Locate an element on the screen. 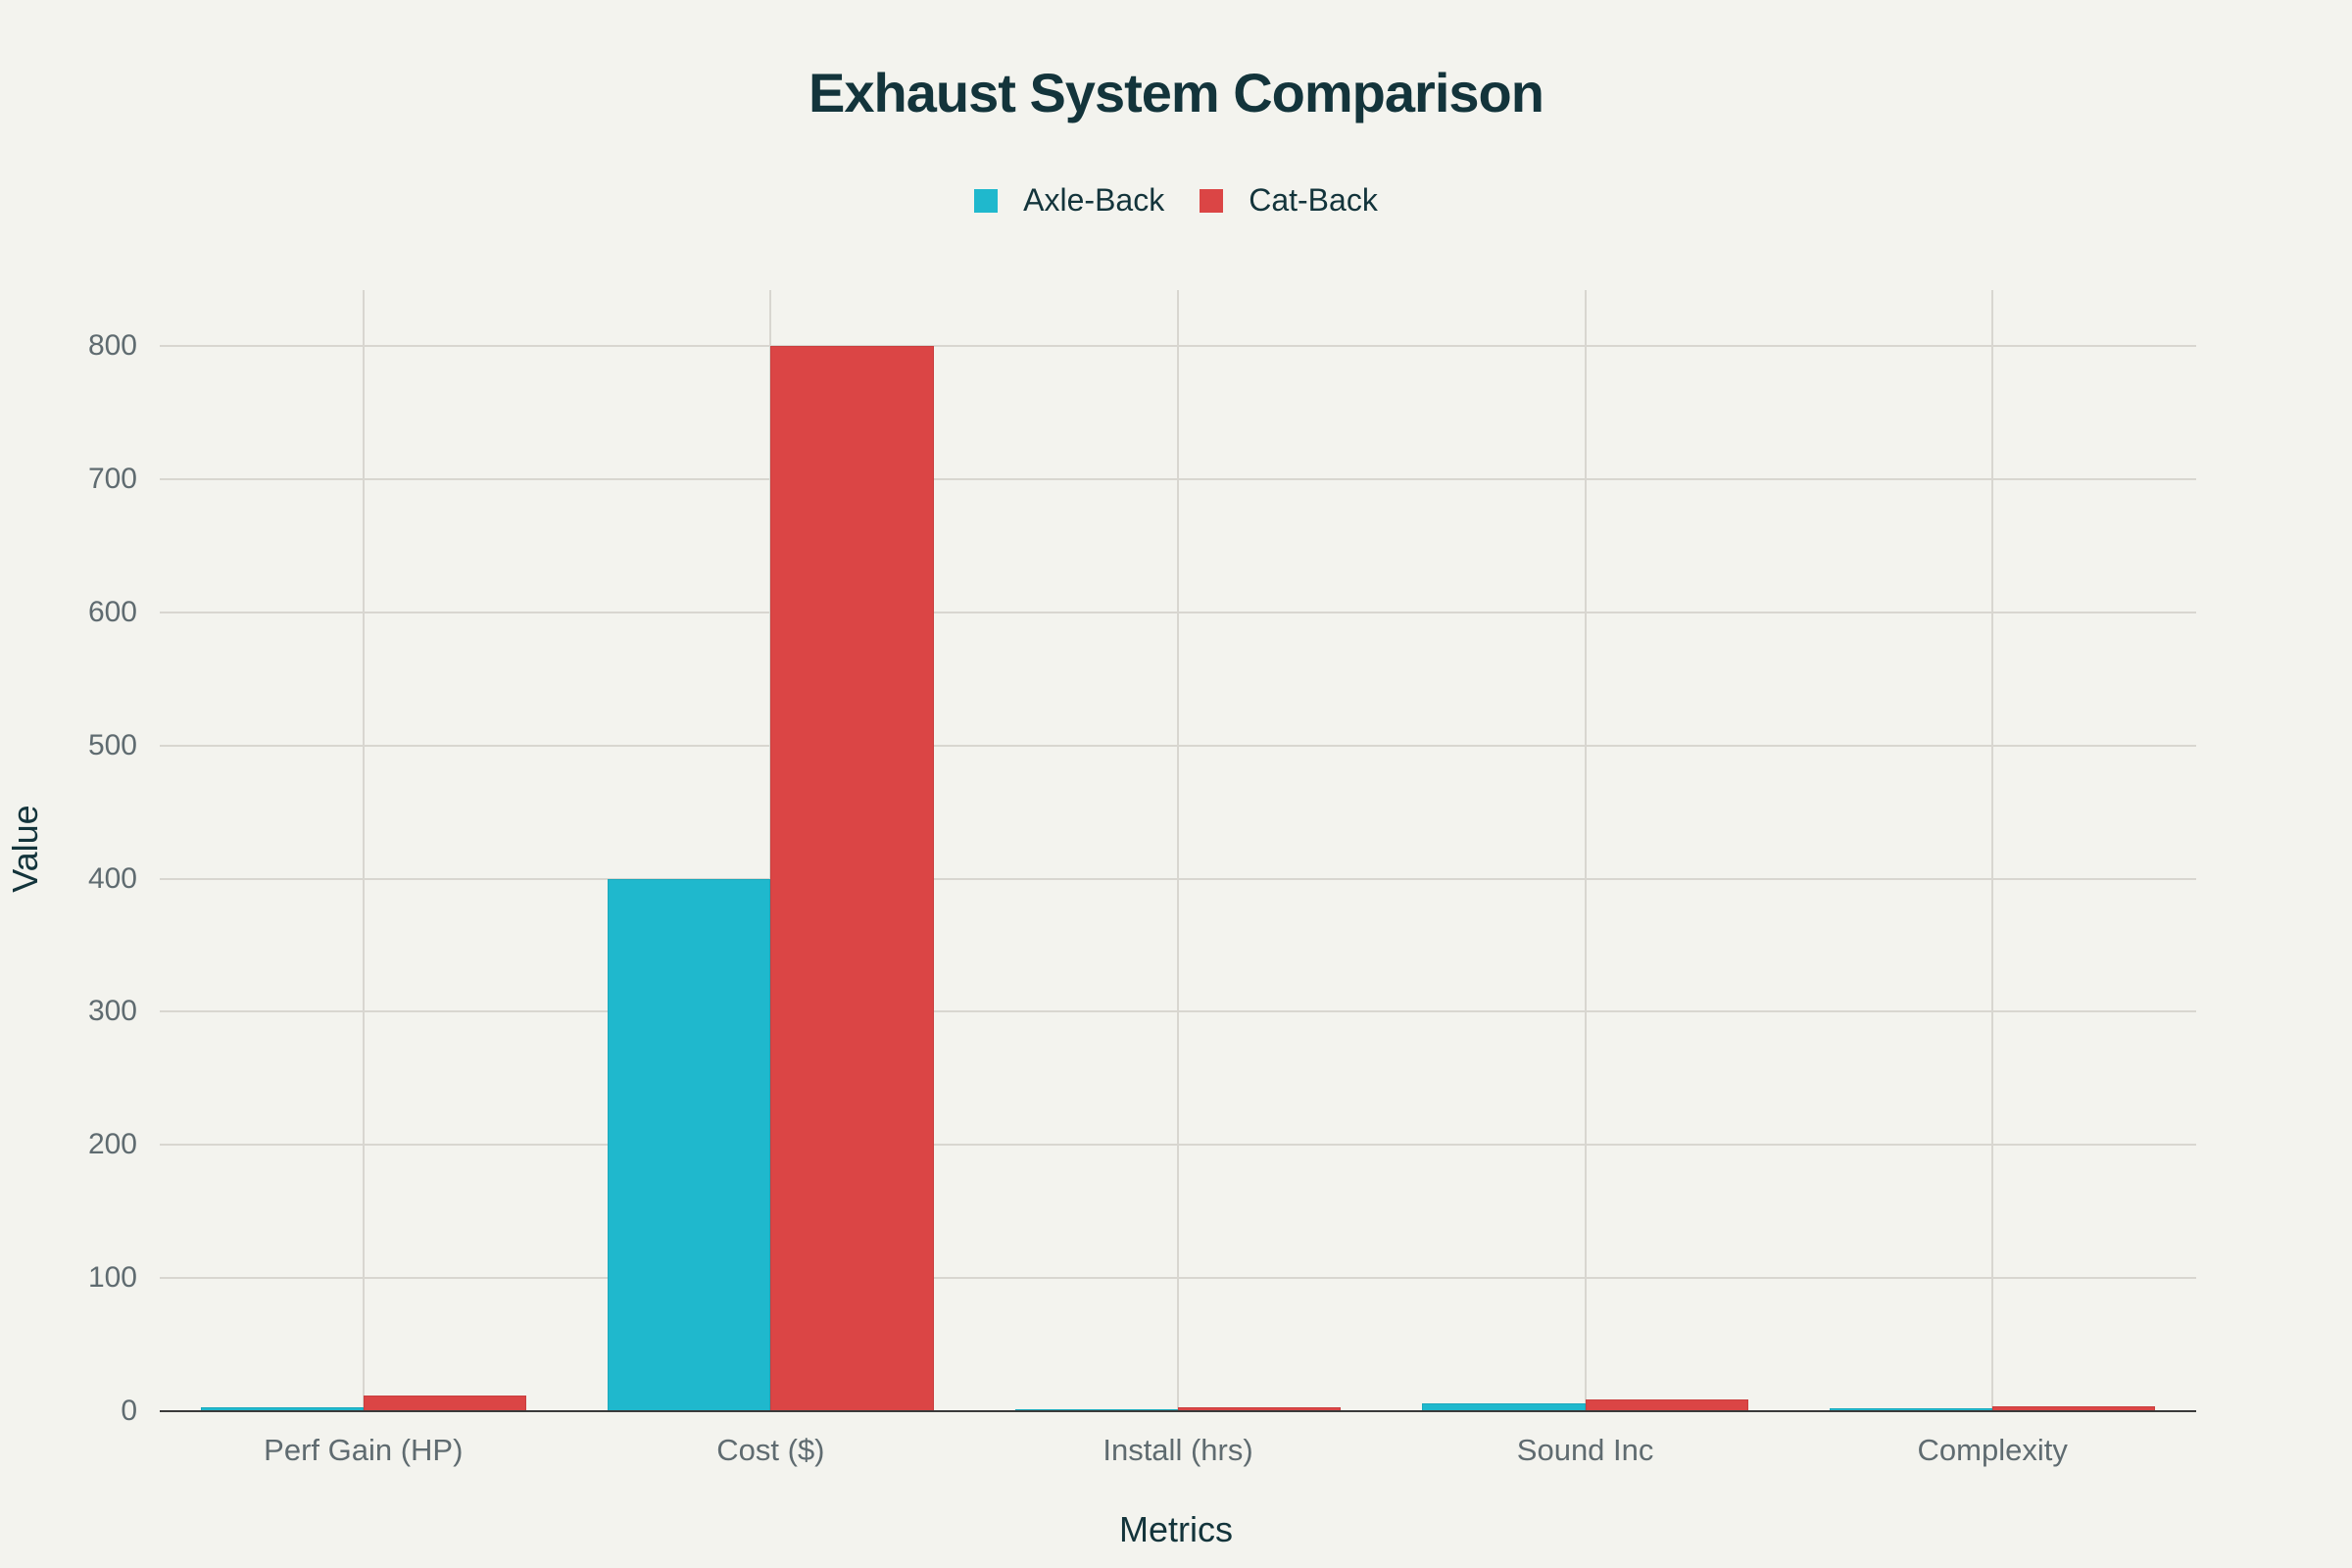 This screenshot has height=1568, width=2352. x-tick-label: Complexity is located at coordinates (1992, 1450).